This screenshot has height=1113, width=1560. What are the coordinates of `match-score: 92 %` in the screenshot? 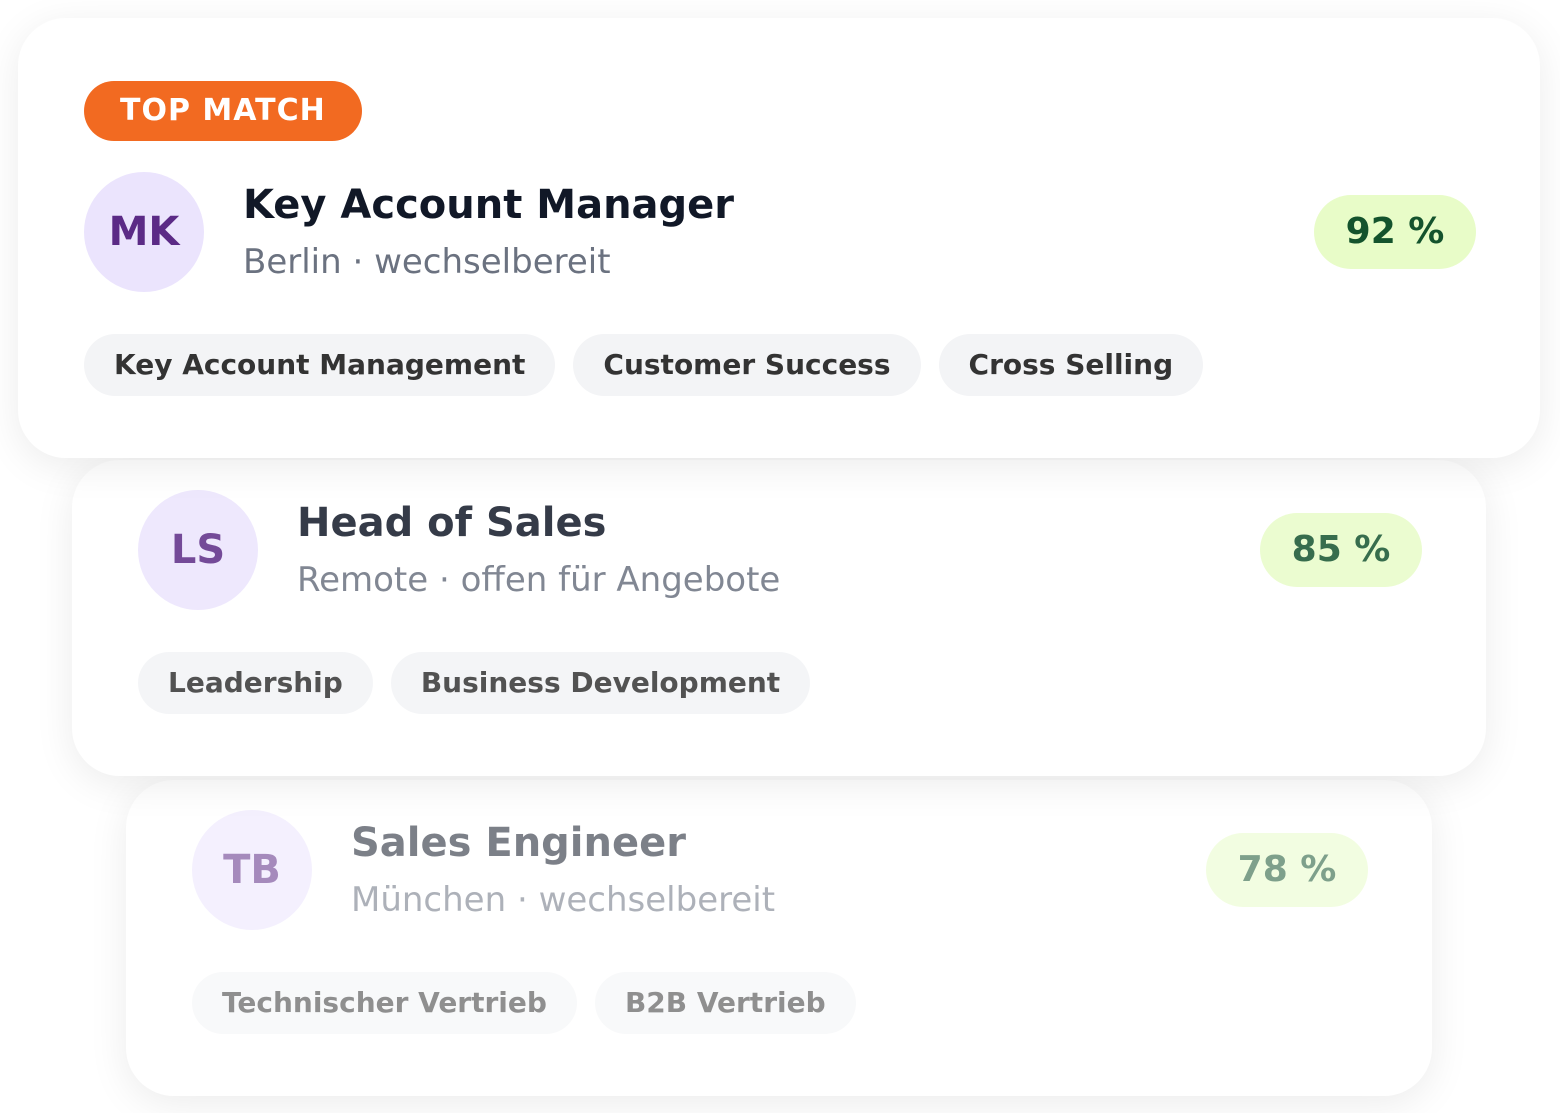 It's located at (1395, 232).